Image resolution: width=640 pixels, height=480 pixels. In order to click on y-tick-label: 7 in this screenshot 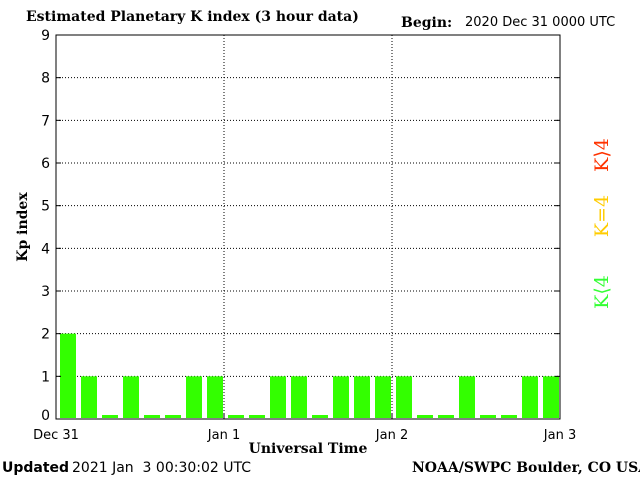, I will do `click(45, 121)`.